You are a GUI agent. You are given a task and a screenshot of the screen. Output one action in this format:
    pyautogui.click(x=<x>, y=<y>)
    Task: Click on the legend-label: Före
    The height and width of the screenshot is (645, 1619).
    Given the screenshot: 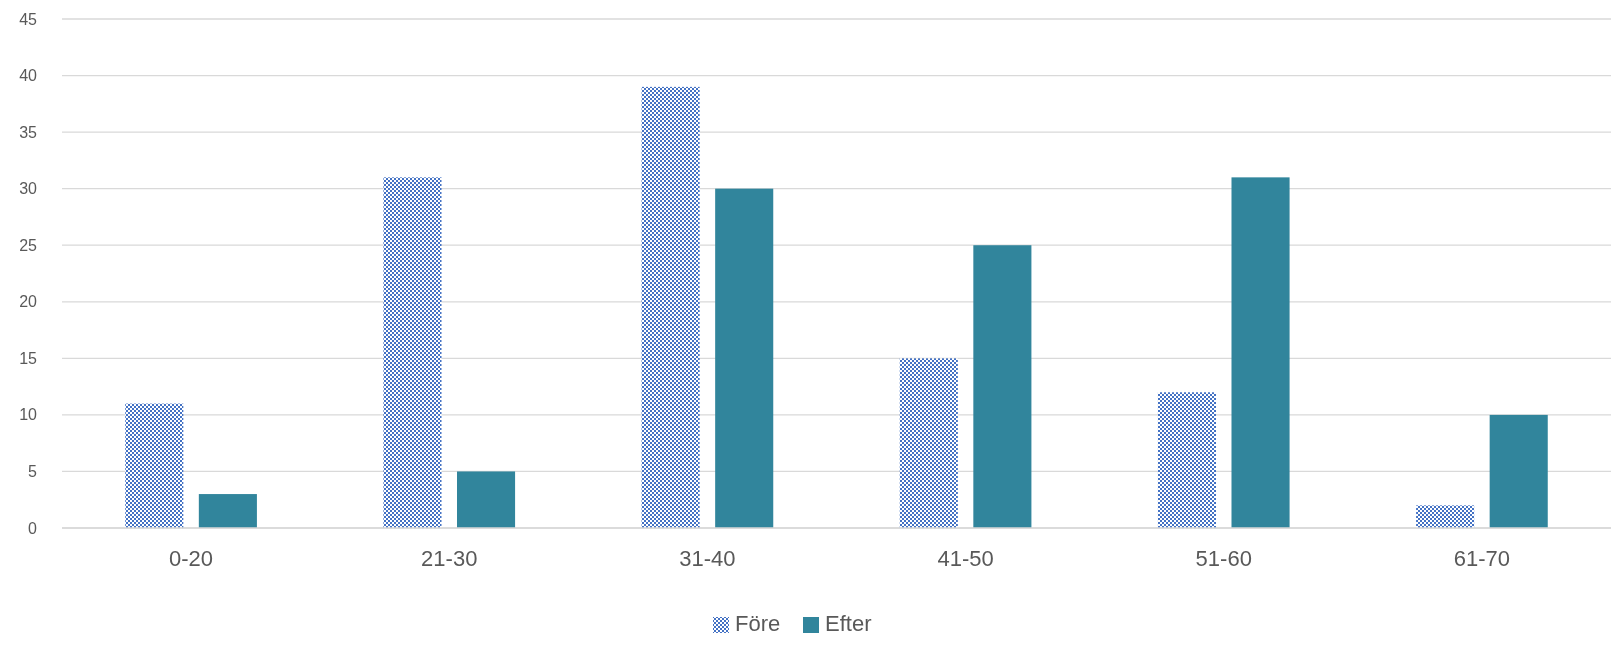 What is the action you would take?
    pyautogui.click(x=758, y=623)
    